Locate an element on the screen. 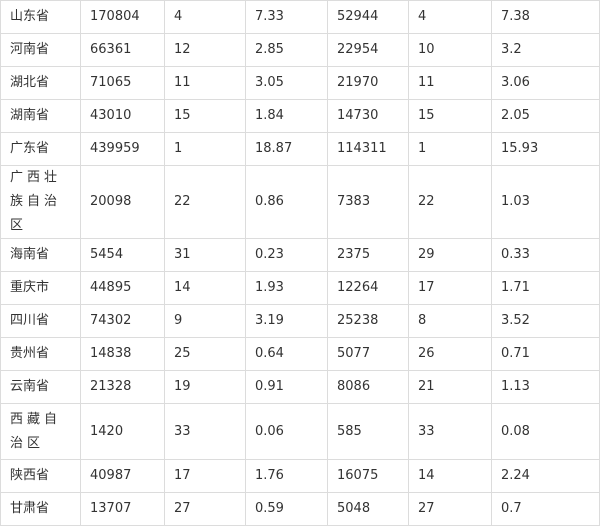  rank-b-cell: 1 is located at coordinates (450, 149).